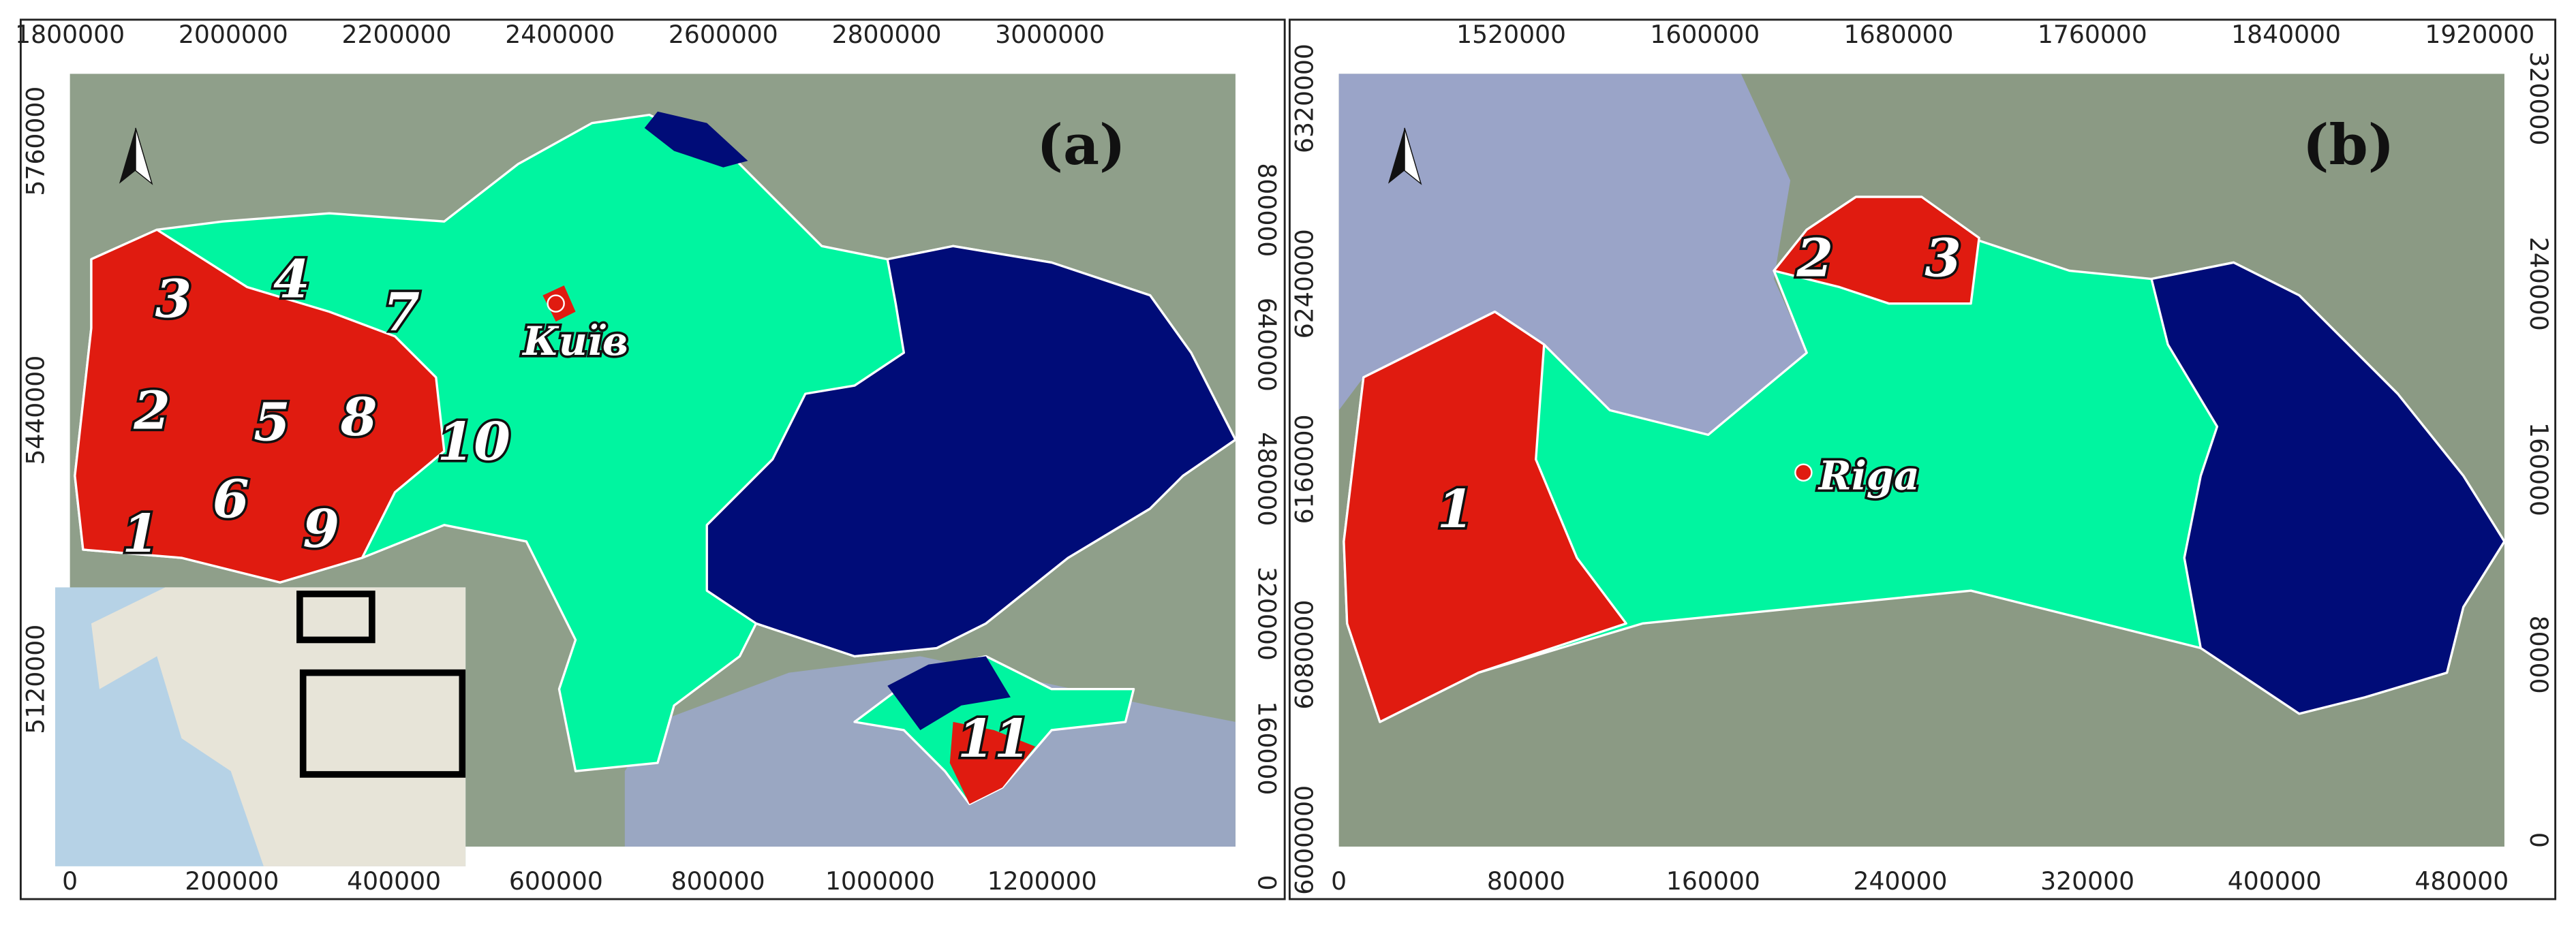  I want to click on tick-label: 200000, so click(232, 881).